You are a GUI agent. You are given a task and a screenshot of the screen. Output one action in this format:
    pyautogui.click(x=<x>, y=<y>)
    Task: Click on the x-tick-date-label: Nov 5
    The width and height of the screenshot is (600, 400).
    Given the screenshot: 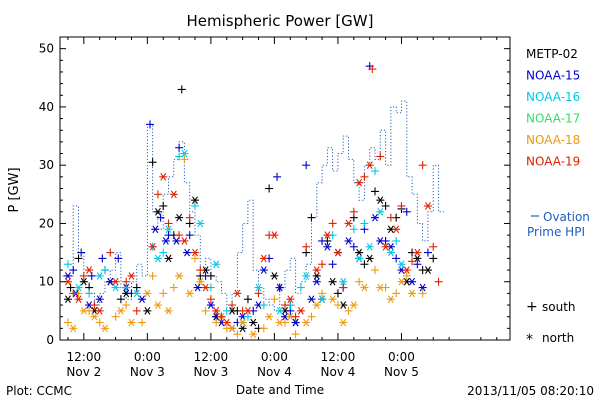 What is the action you would take?
    pyautogui.click(x=401, y=372)
    